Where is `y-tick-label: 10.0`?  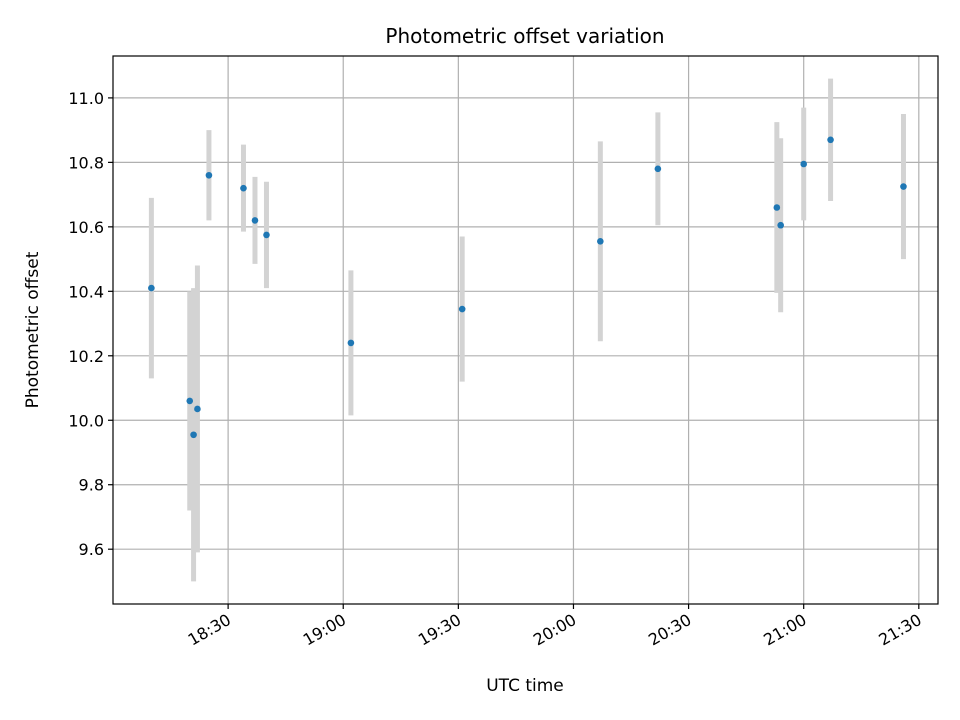 y-tick-label: 10.0 is located at coordinates (86, 420).